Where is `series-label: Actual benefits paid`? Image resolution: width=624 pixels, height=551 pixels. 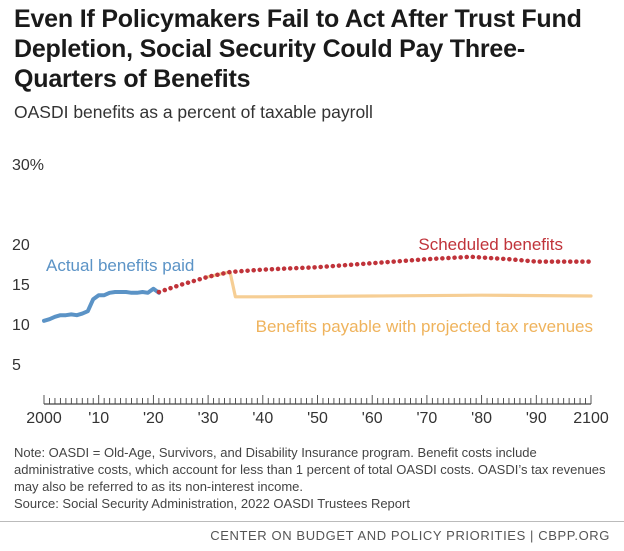
series-label: Actual benefits paid is located at coordinates (120, 265).